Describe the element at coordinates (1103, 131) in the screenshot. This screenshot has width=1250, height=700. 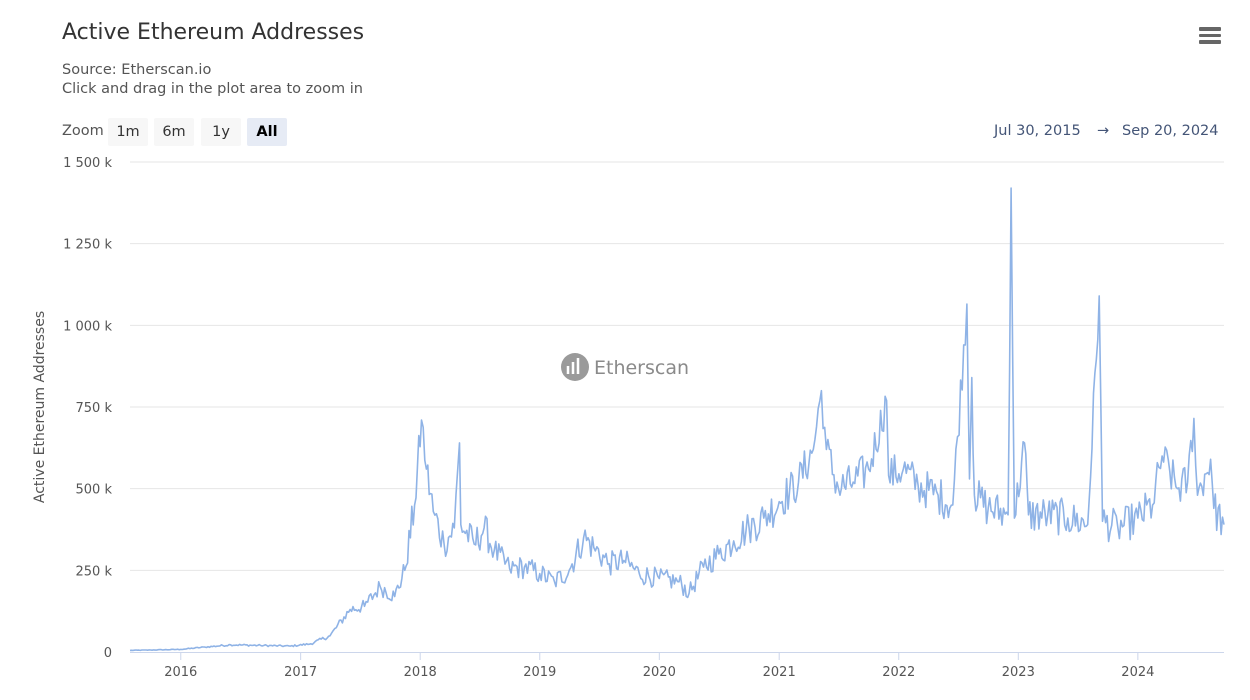
I see `range-arrow: →` at that location.